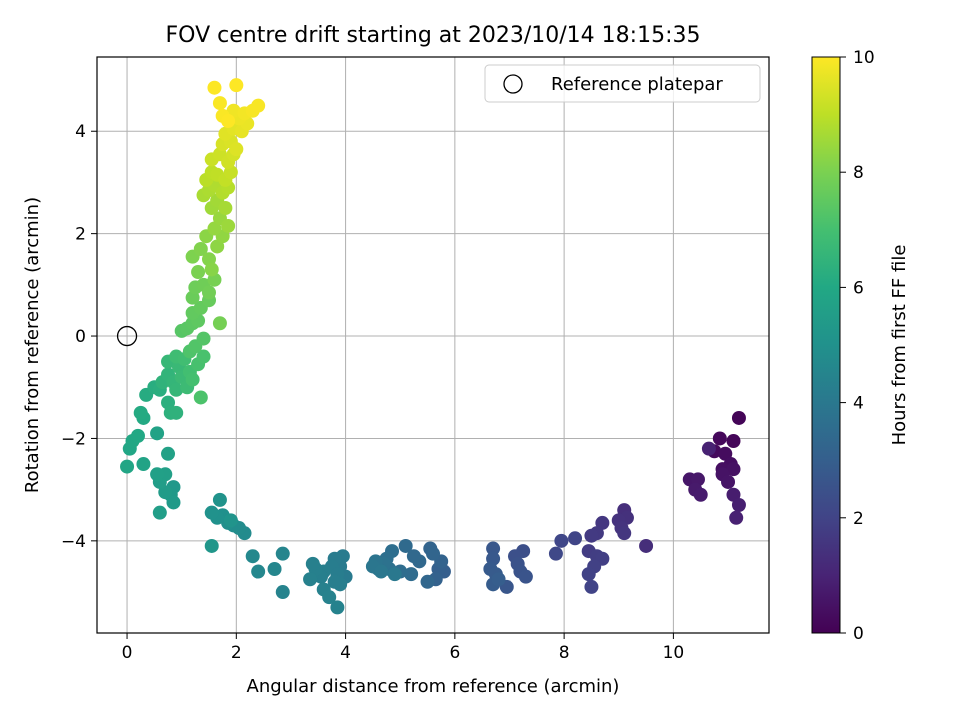 The height and width of the screenshot is (720, 960). What do you see at coordinates (858, 173) in the screenshot?
I see `colorbar-tick-label: 8` at bounding box center [858, 173].